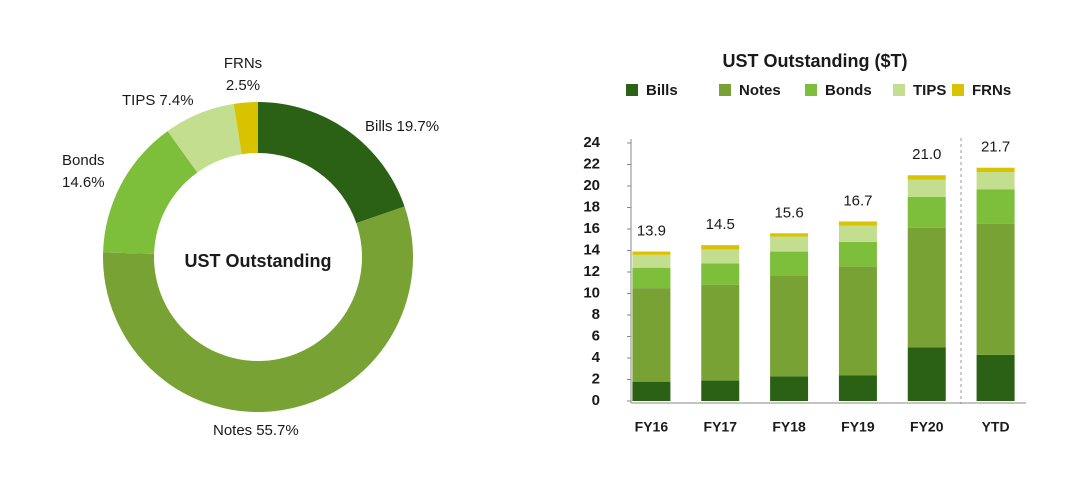 The width and height of the screenshot is (1069, 497). I want to click on legend-label: Bonds, so click(848, 90).